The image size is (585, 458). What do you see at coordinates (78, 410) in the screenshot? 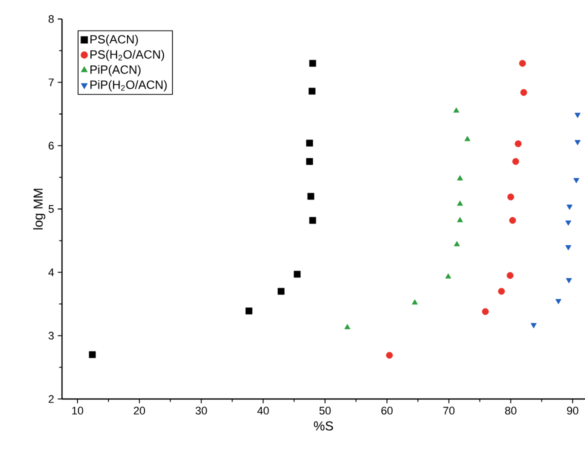
I see `x-tick-label: 10` at bounding box center [78, 410].